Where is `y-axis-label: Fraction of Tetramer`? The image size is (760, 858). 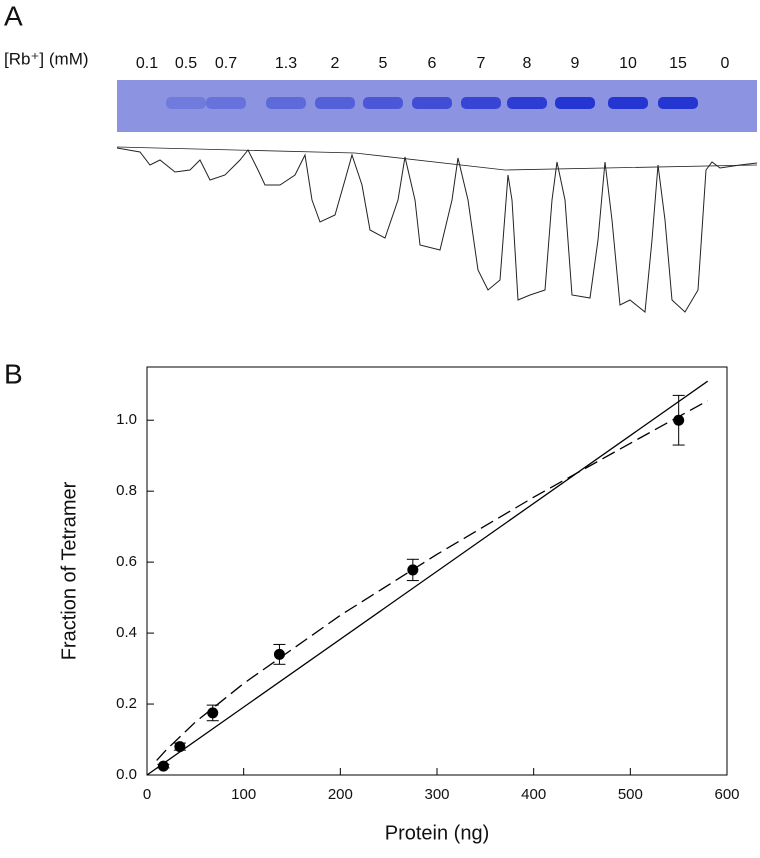 y-axis-label: Fraction of Tetramer is located at coordinates (69, 570).